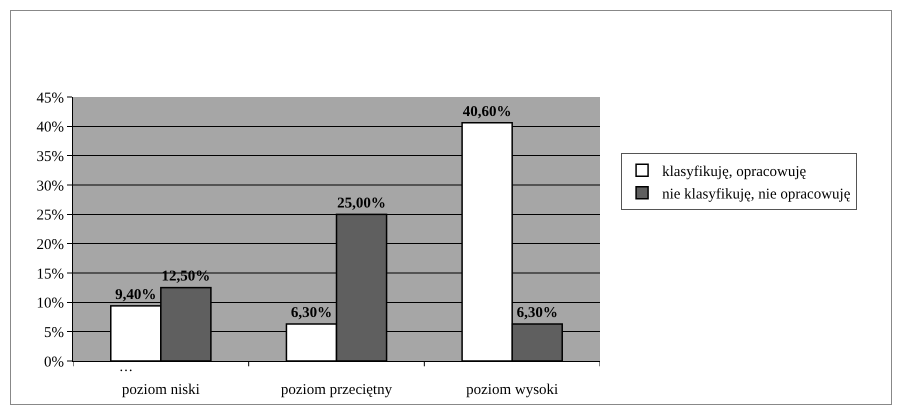 The image size is (904, 415). What do you see at coordinates (50, 186) in the screenshot?
I see `y-tick-label: 30%` at bounding box center [50, 186].